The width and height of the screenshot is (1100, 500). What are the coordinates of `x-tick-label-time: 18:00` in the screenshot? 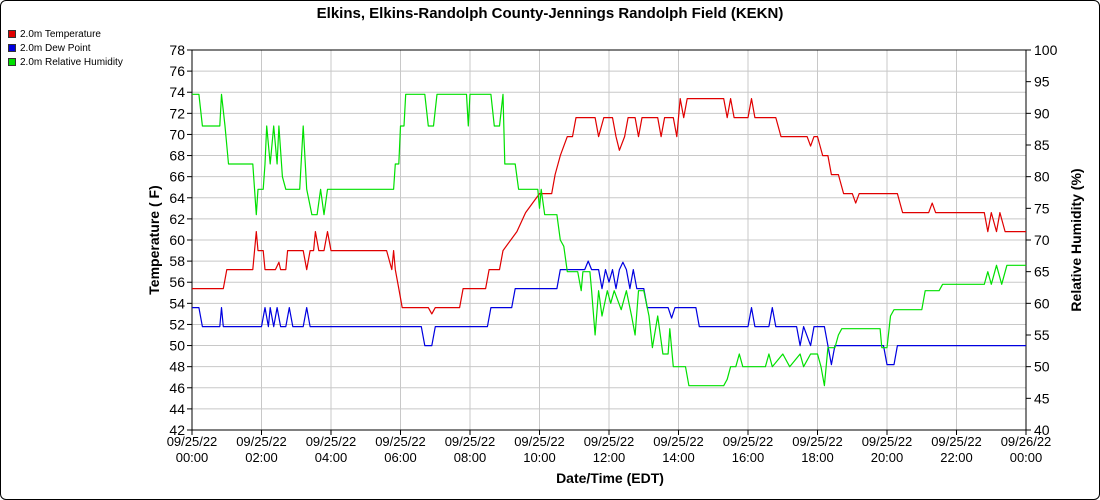 It's located at (817, 457).